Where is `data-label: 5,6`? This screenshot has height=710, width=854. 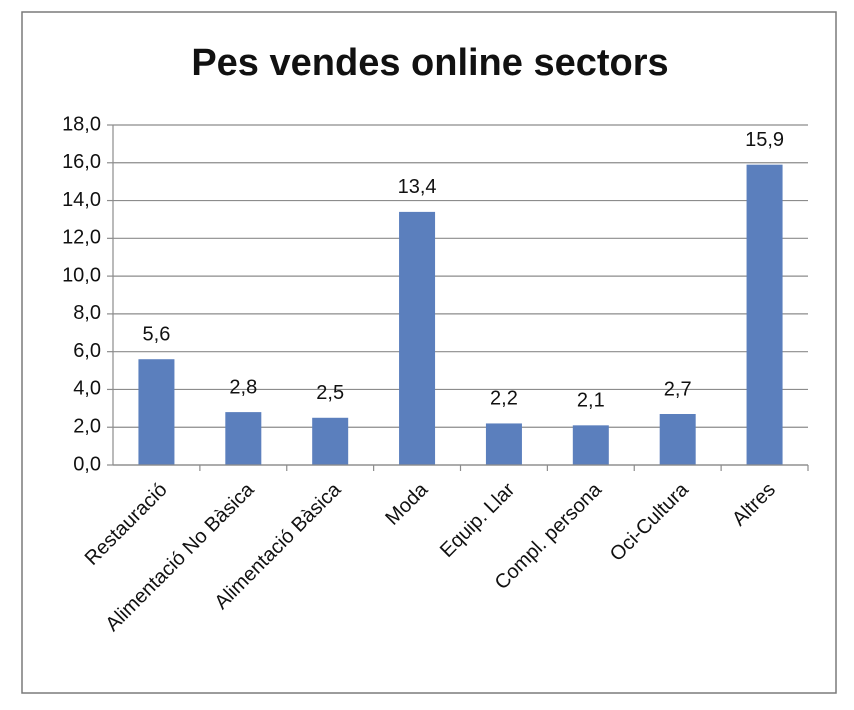
data-label: 5,6 is located at coordinates (157, 335).